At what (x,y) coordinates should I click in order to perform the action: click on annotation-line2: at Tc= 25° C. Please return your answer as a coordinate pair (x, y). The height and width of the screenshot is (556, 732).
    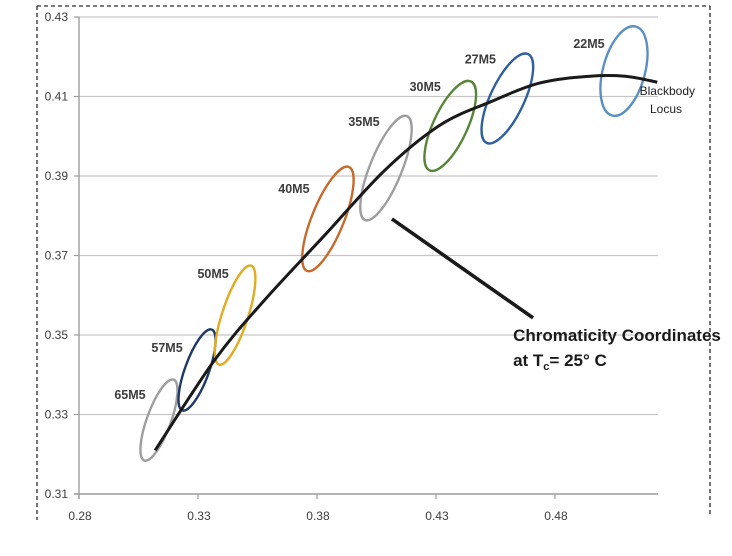
    Looking at the image, I should click on (560, 362).